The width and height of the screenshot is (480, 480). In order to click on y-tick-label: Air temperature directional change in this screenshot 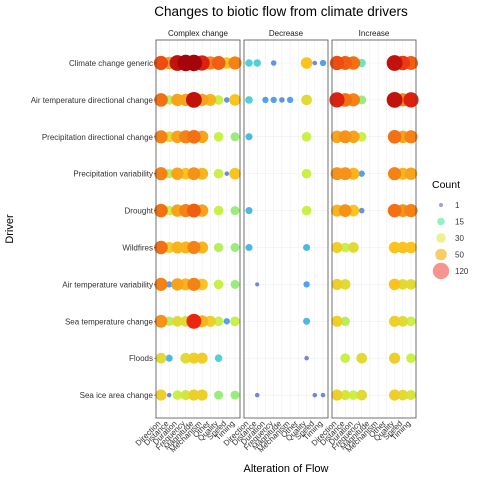, I will do `click(92, 100)`.